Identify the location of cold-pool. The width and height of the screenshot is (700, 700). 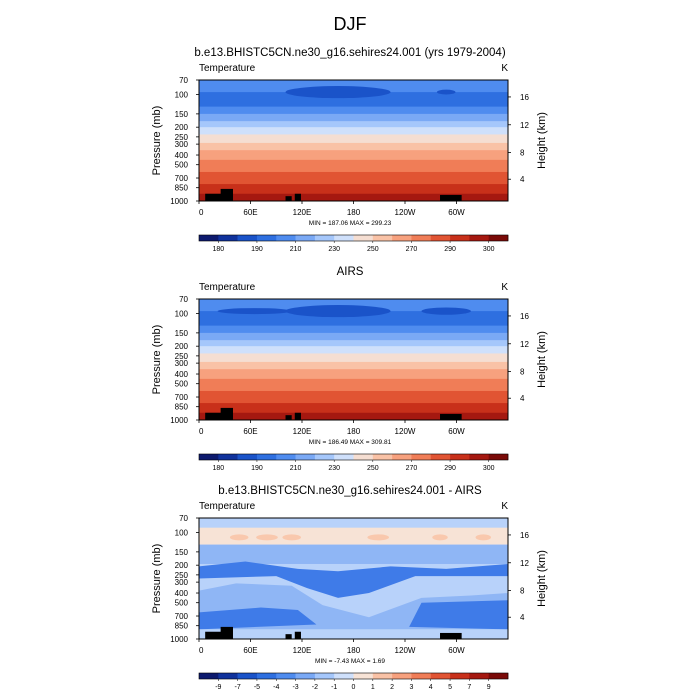
(338, 311).